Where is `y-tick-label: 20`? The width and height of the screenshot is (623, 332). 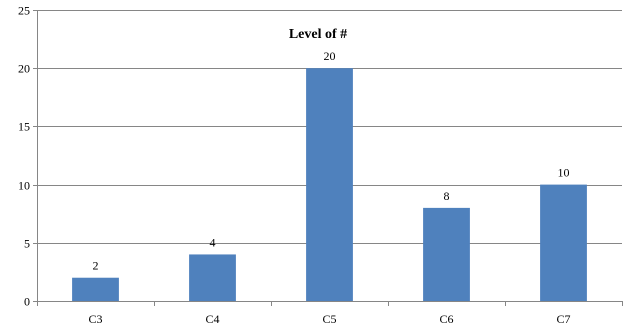
y-tick-label: 20 is located at coordinates (24, 69).